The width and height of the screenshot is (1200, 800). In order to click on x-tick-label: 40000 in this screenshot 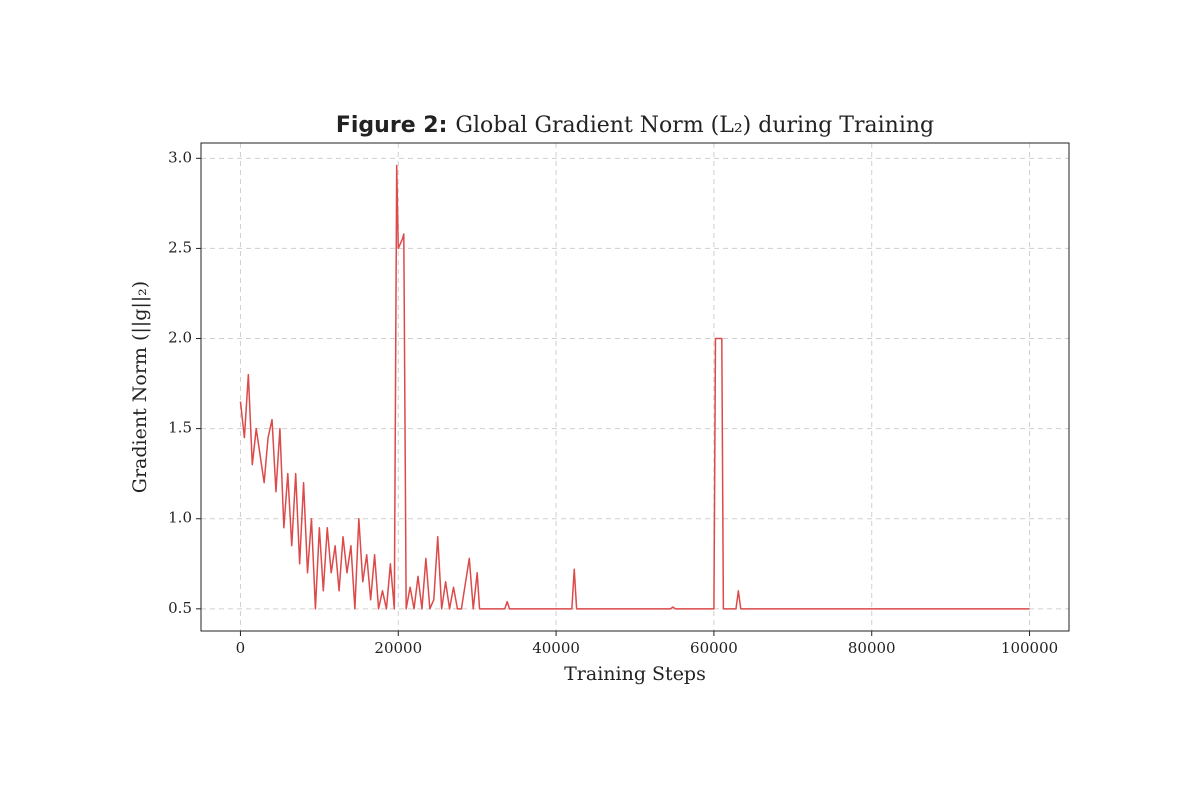, I will do `click(556, 648)`.